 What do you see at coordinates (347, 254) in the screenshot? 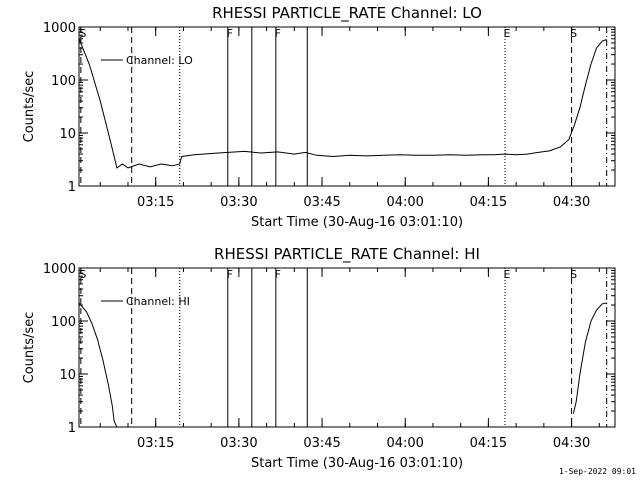
I see `chart-title: RHESSI PARTICLE_RATE Channel: HI` at bounding box center [347, 254].